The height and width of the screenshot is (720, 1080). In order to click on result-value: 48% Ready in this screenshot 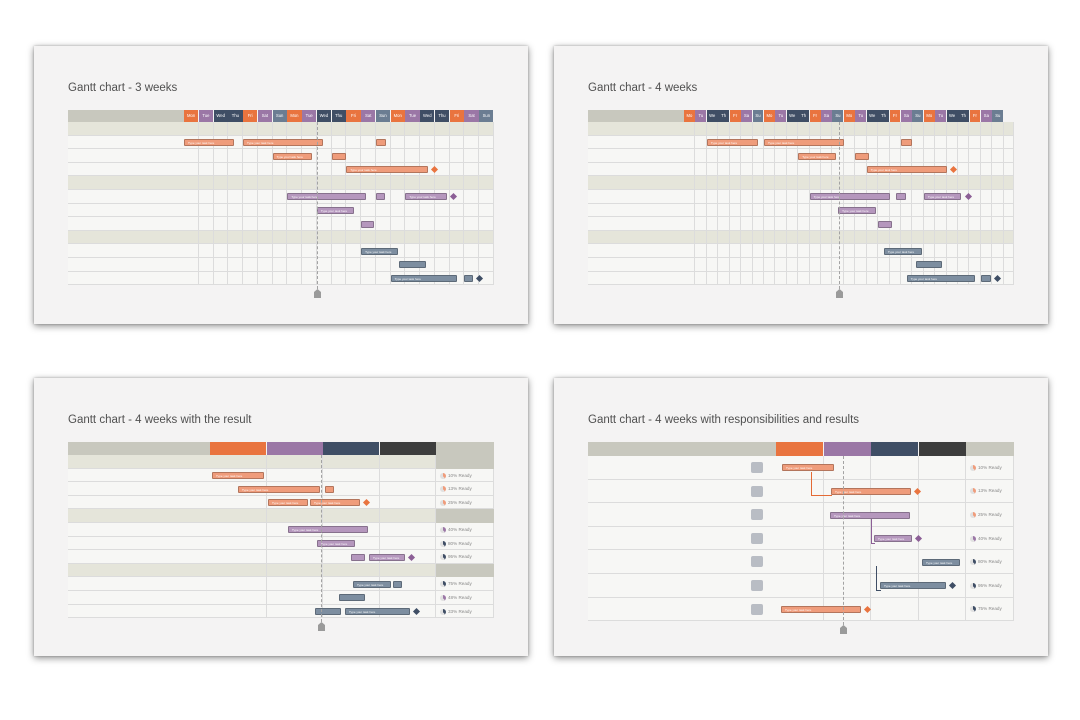, I will do `click(456, 598)`.